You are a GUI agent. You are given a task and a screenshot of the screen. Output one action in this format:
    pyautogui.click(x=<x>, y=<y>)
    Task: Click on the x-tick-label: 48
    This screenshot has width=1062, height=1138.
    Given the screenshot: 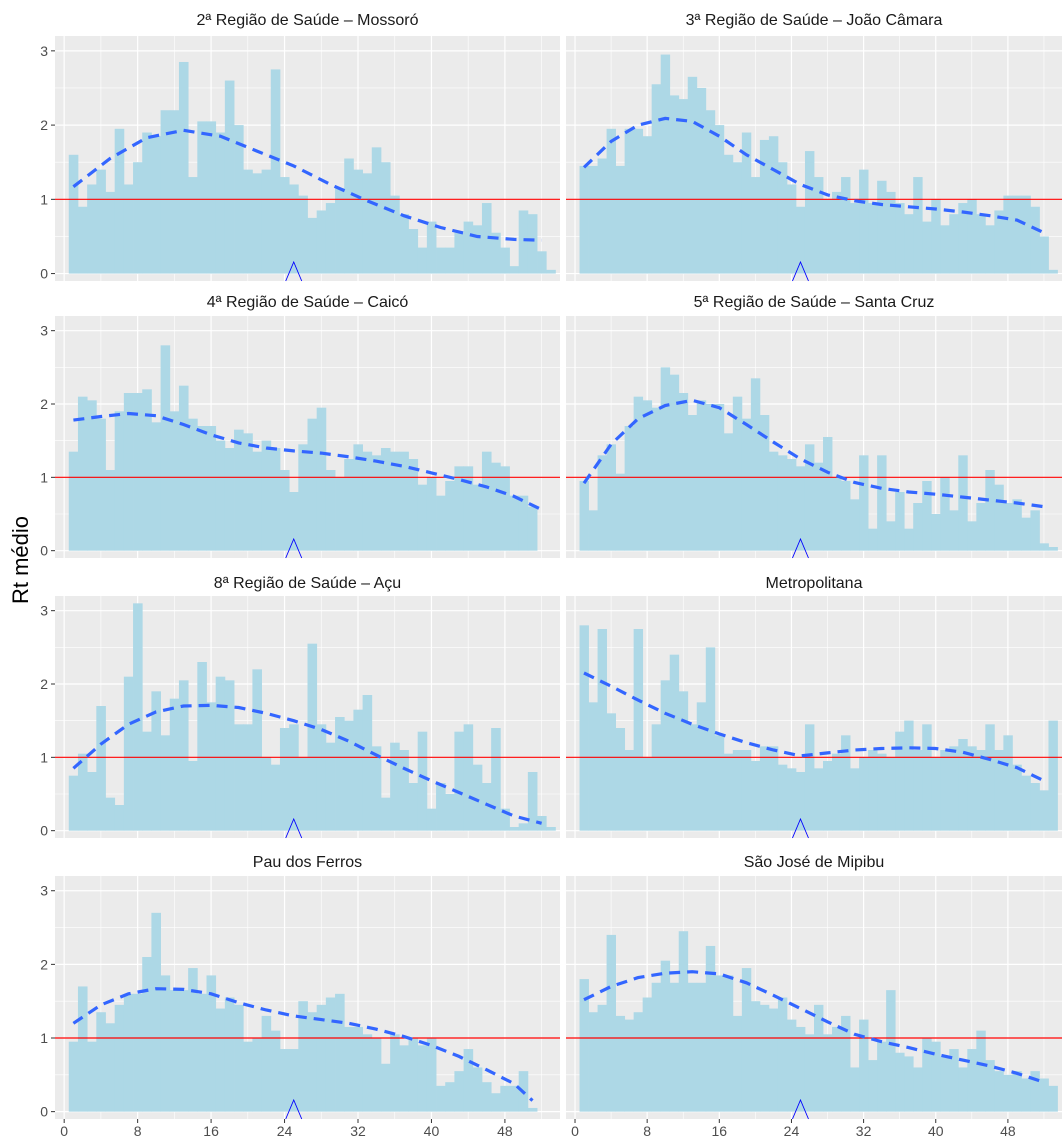 What is the action you would take?
    pyautogui.click(x=505, y=1130)
    